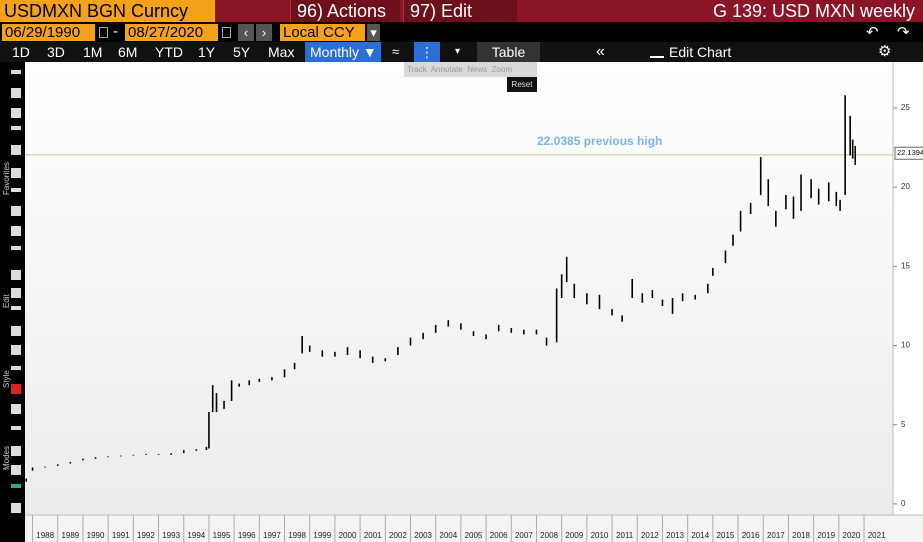  What do you see at coordinates (524, 535) in the screenshot?
I see `x-tick-label: 2007` at bounding box center [524, 535].